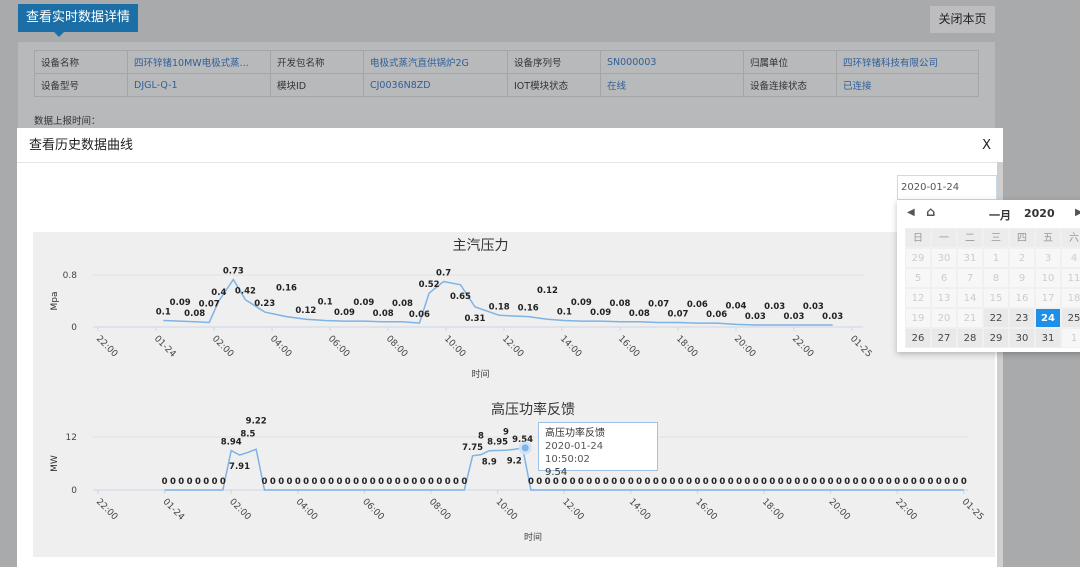 The width and height of the screenshot is (1080, 567). Describe the element at coordinates (163, 313) in the screenshot. I see `data-label: 0.1` at that location.